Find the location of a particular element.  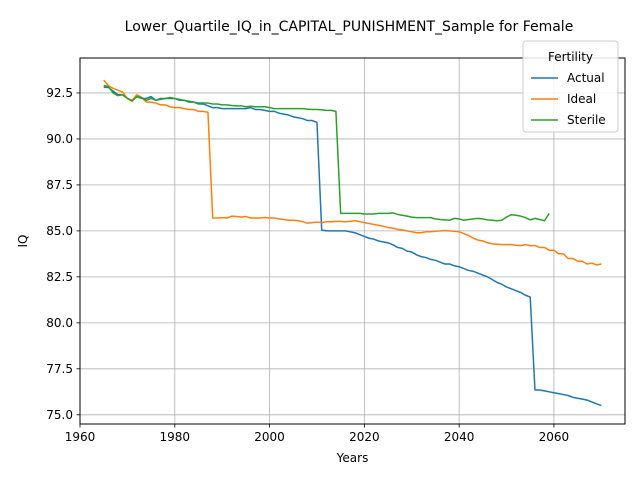

y-tick-label: 92.5 is located at coordinates (59, 93).